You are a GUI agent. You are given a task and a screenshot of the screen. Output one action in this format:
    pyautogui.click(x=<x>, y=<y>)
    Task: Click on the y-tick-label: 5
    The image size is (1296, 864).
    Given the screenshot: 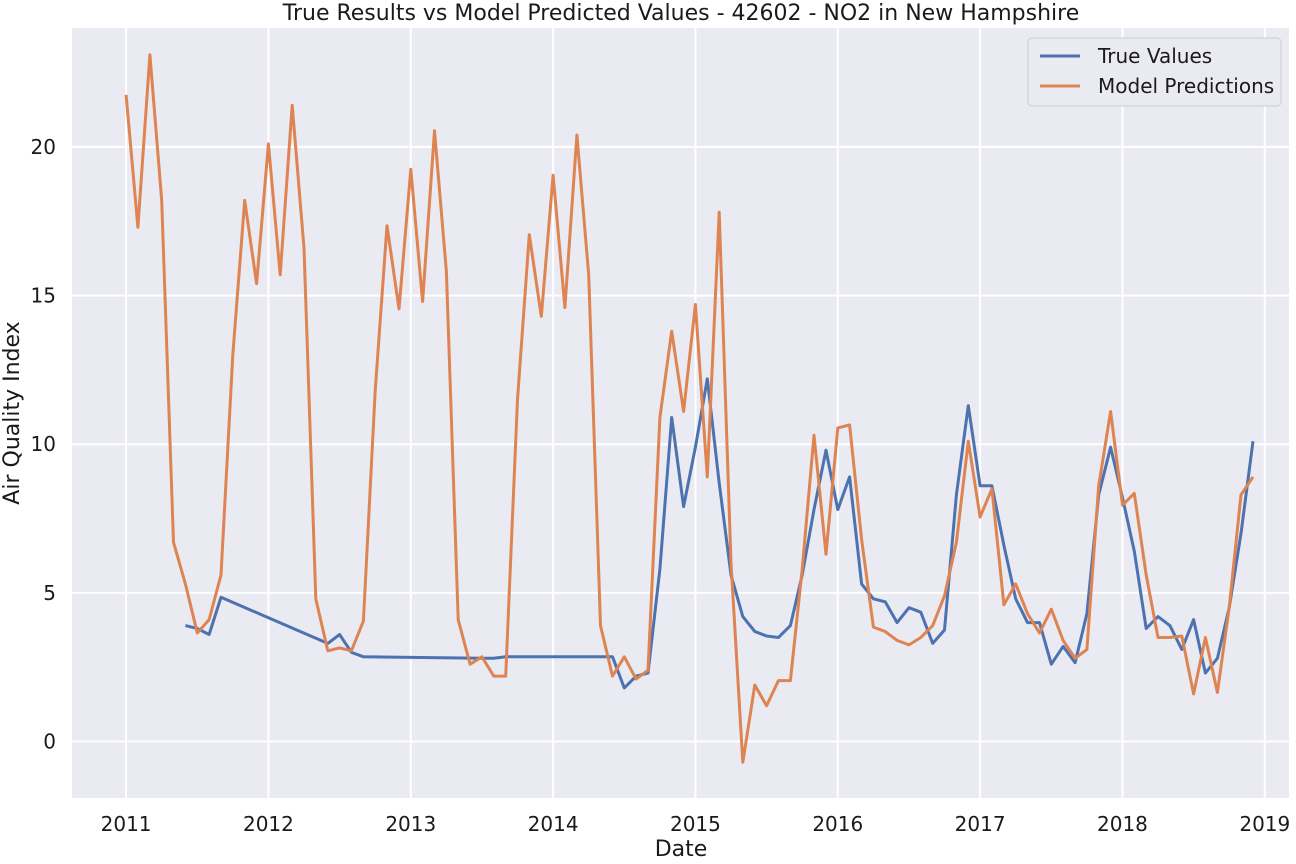 What is the action you would take?
    pyautogui.click(x=49, y=593)
    